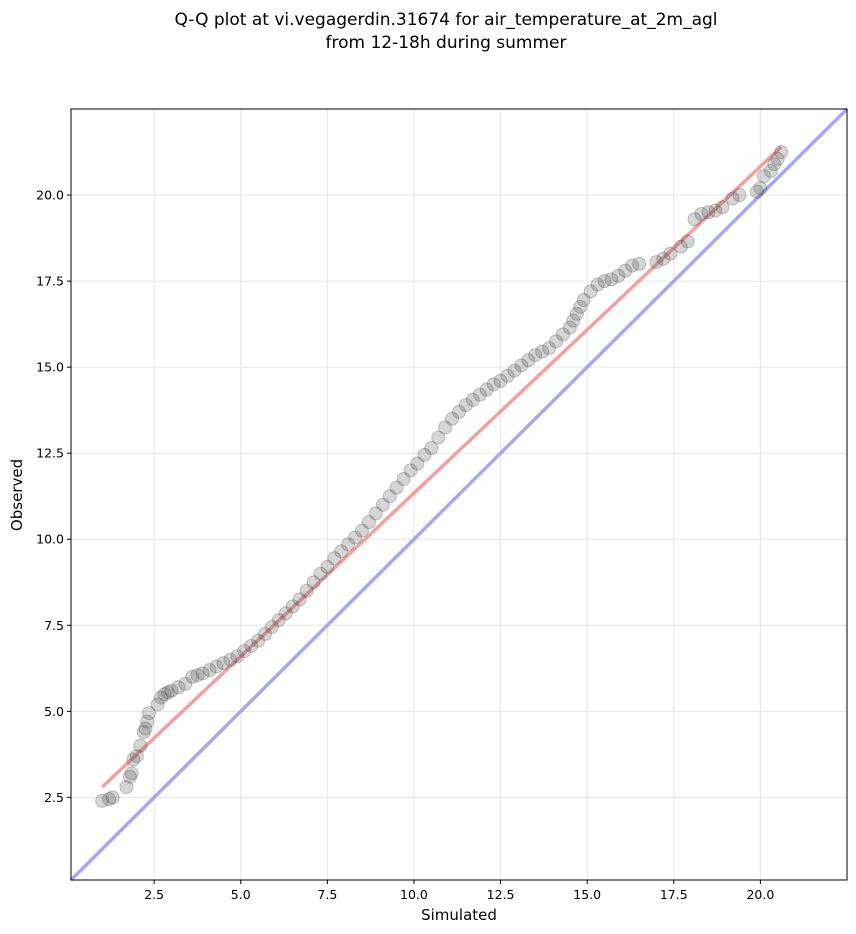  What do you see at coordinates (50, 367) in the screenshot?
I see `y-tick-label-5: 15.0` at bounding box center [50, 367].